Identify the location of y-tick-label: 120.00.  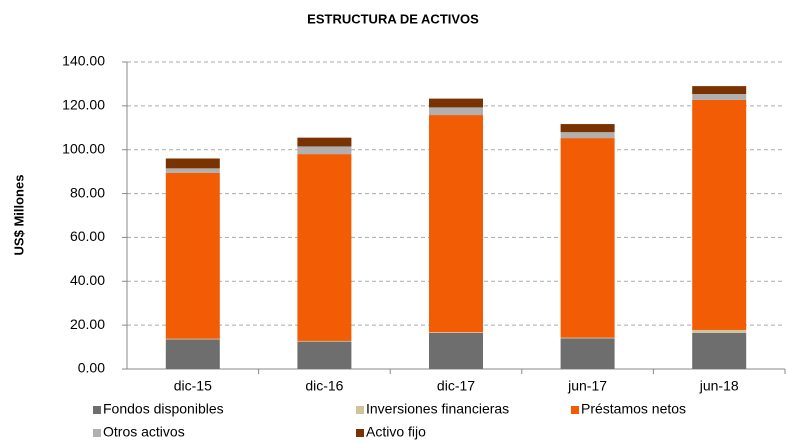
(83, 105).